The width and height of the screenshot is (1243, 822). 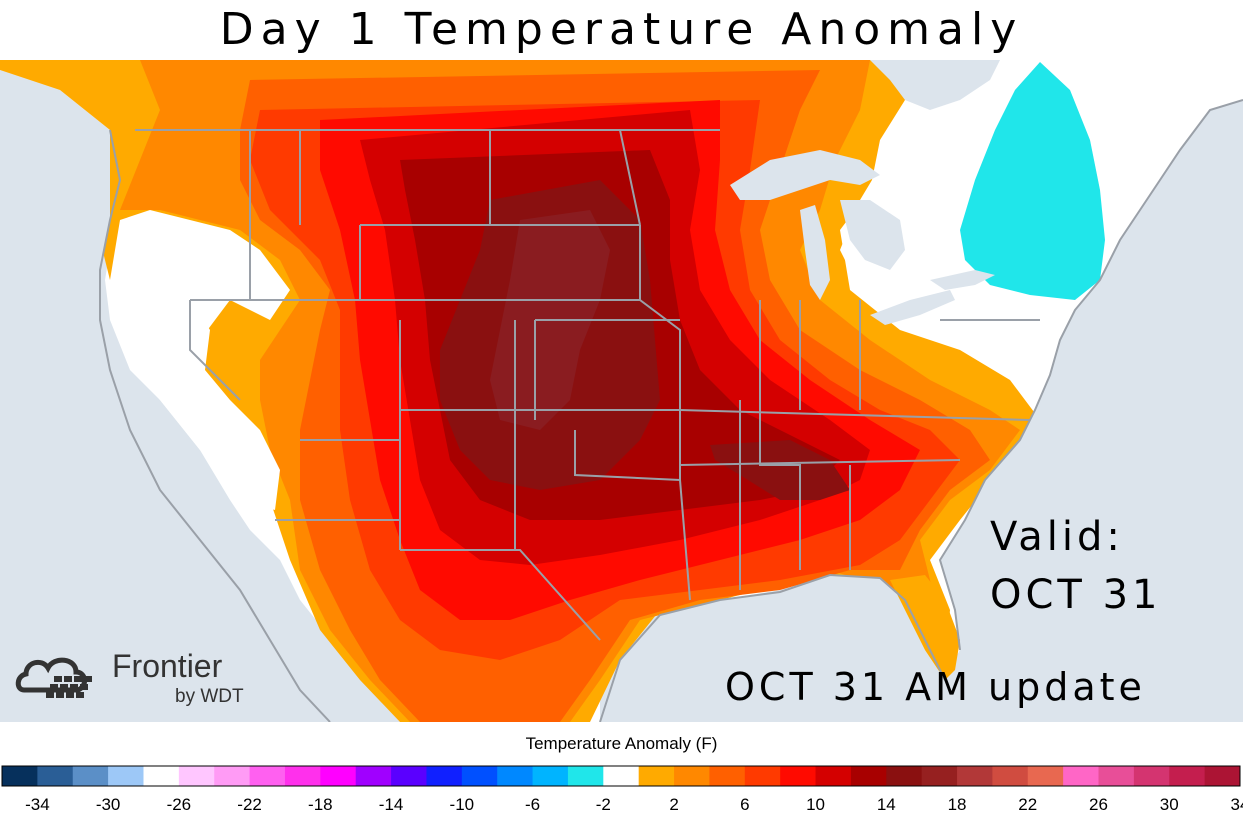 I want to click on legend-tick-label: -30, so click(x=108, y=804).